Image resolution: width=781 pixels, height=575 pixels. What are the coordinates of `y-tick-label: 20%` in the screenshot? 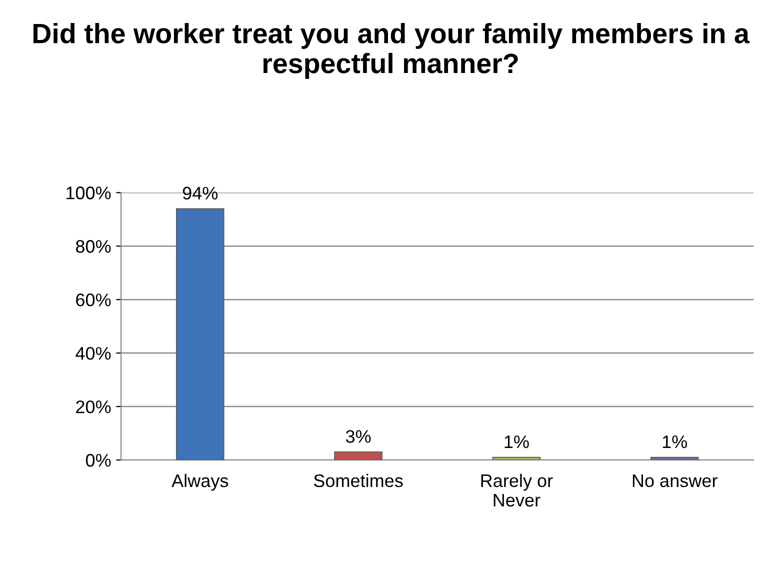 It's located at (93, 407).